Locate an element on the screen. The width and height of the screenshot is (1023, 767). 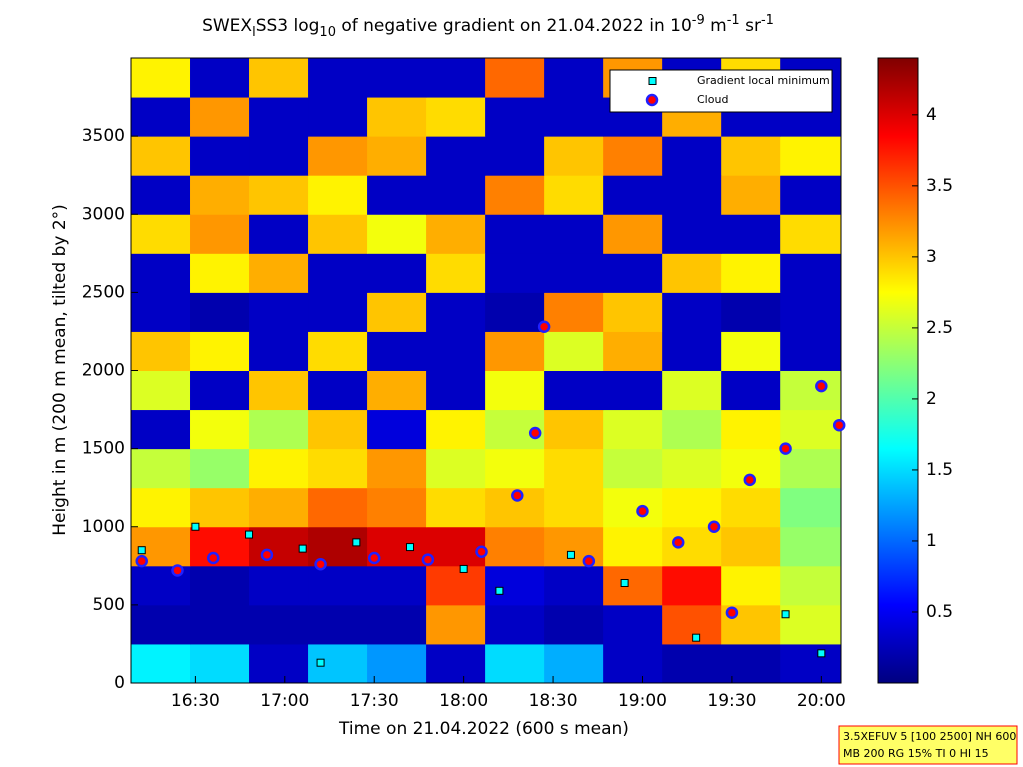
annotation: 3.5XEFUV 5 [100 2500] NH 600 is located at coordinates (929, 736).